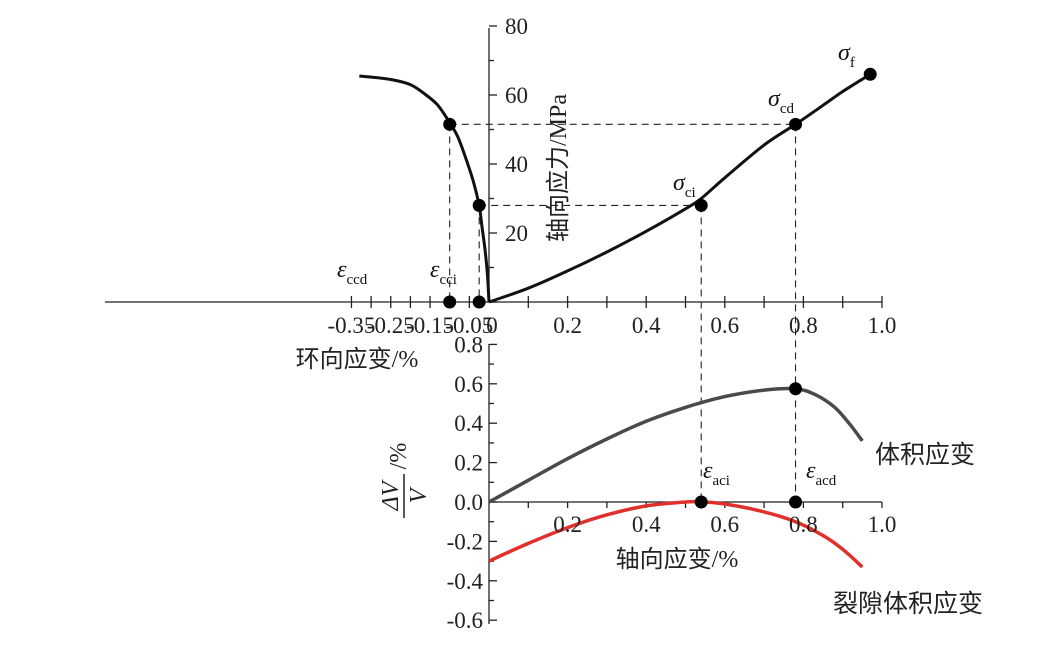 This screenshot has width=1049, height=648. I want to click on axial-strain-curve, so click(679, 188).